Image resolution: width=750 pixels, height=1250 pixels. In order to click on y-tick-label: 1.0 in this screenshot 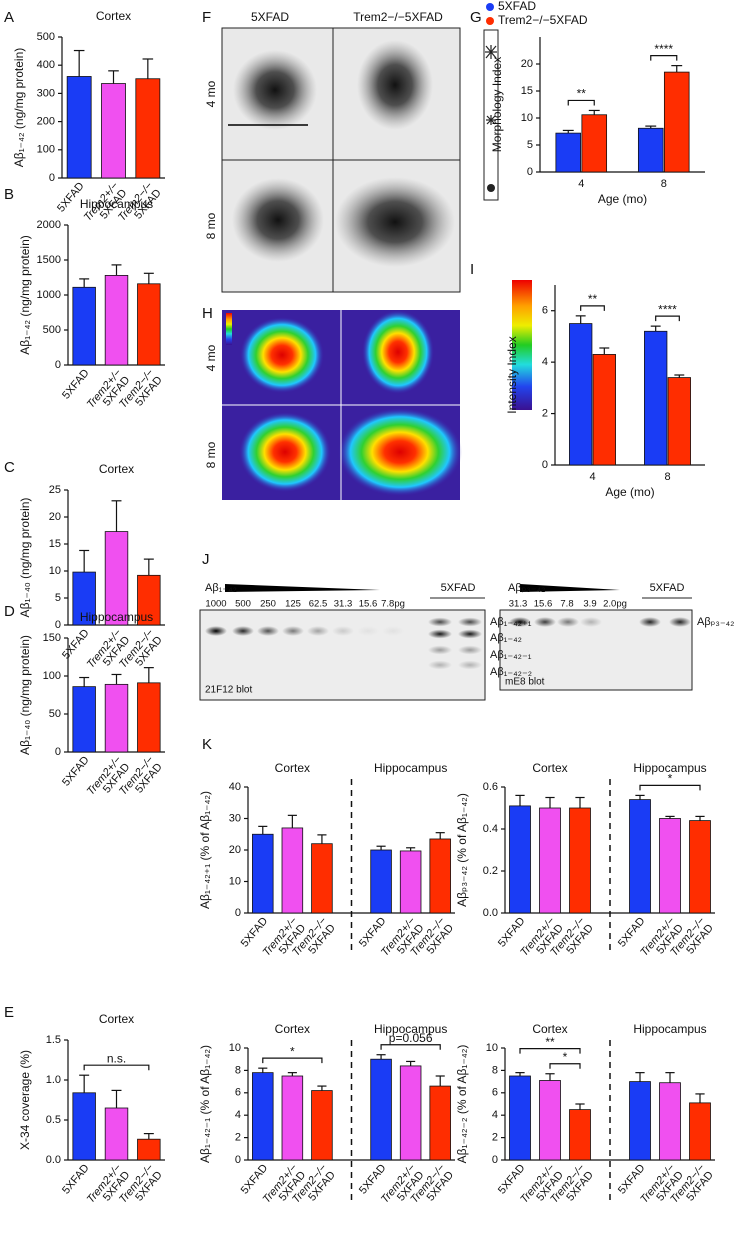, I will do `click(53, 1080)`.